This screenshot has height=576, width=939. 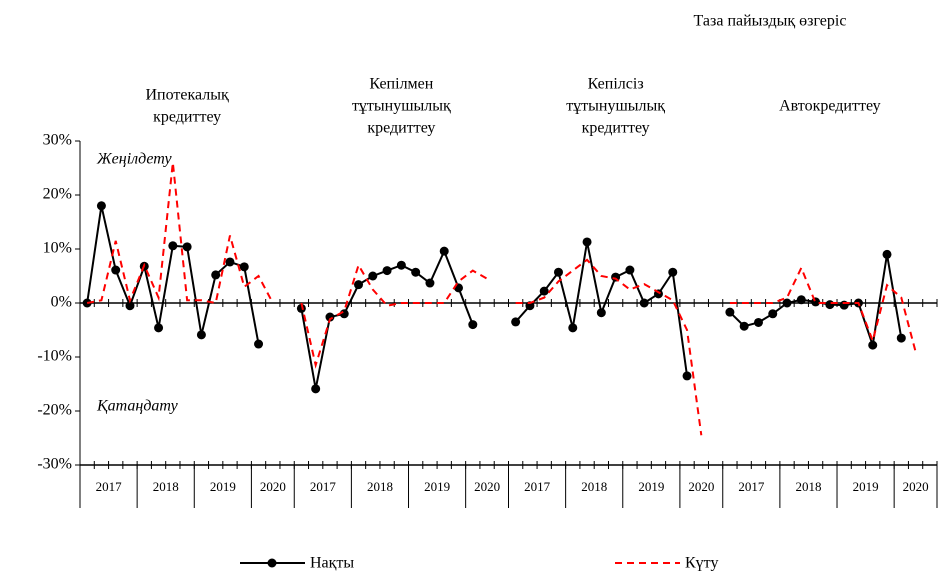 What do you see at coordinates (57, 194) in the screenshot?
I see `y-tick-label: 20%` at bounding box center [57, 194].